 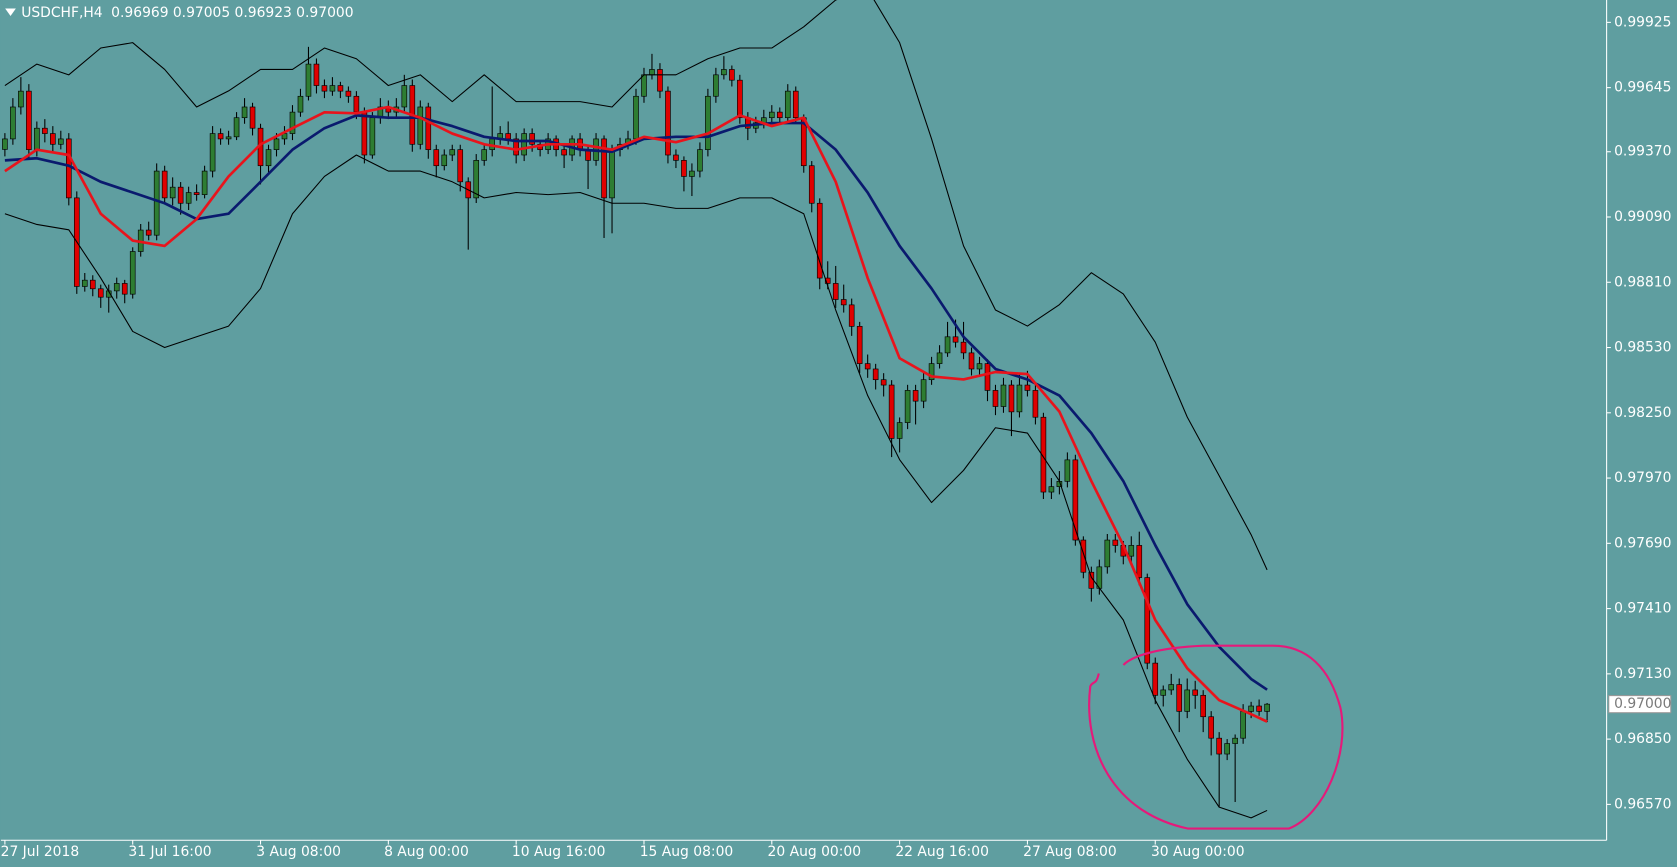 I want to click on y-tick-label: 0.98530, so click(x=1642, y=348).